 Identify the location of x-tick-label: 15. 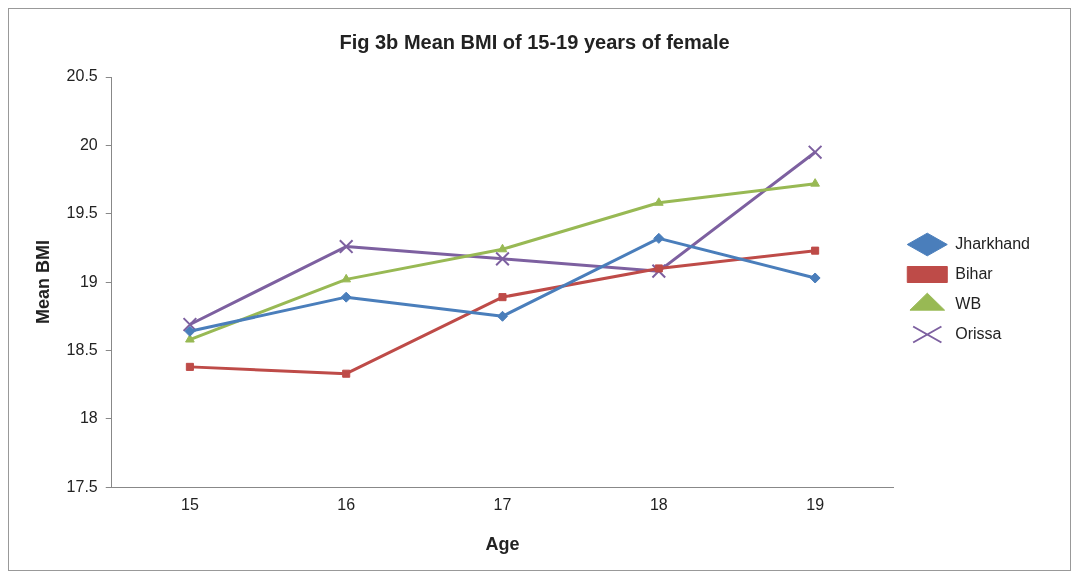
(190, 505).